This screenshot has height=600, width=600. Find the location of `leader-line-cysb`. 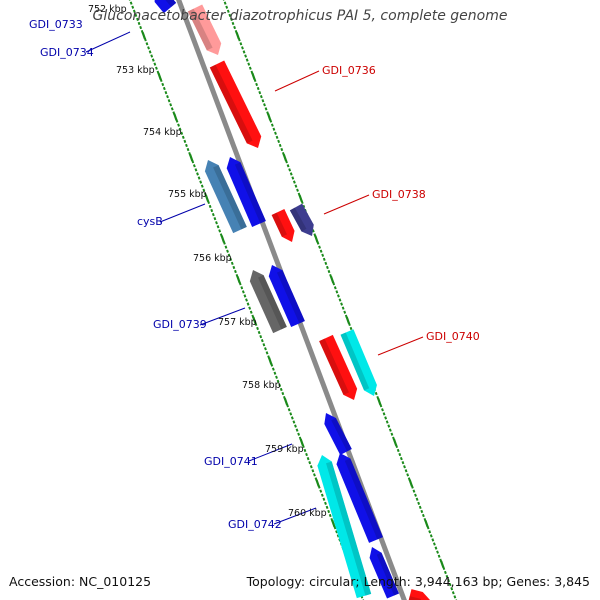

leader-line-cysb is located at coordinates (182, 213).